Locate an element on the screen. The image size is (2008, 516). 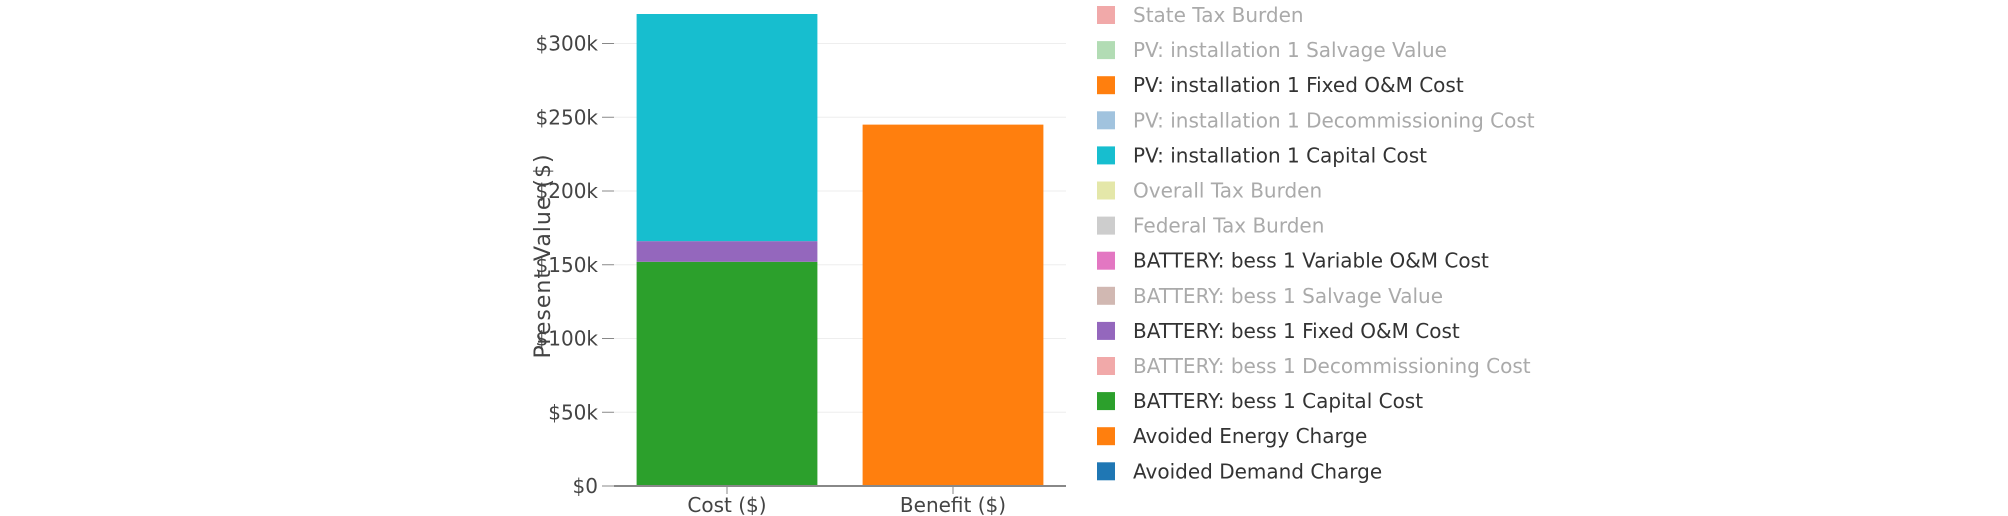
legend-item-3: PV: installation 1 Decommissioning Cost is located at coordinates (1316, 120).